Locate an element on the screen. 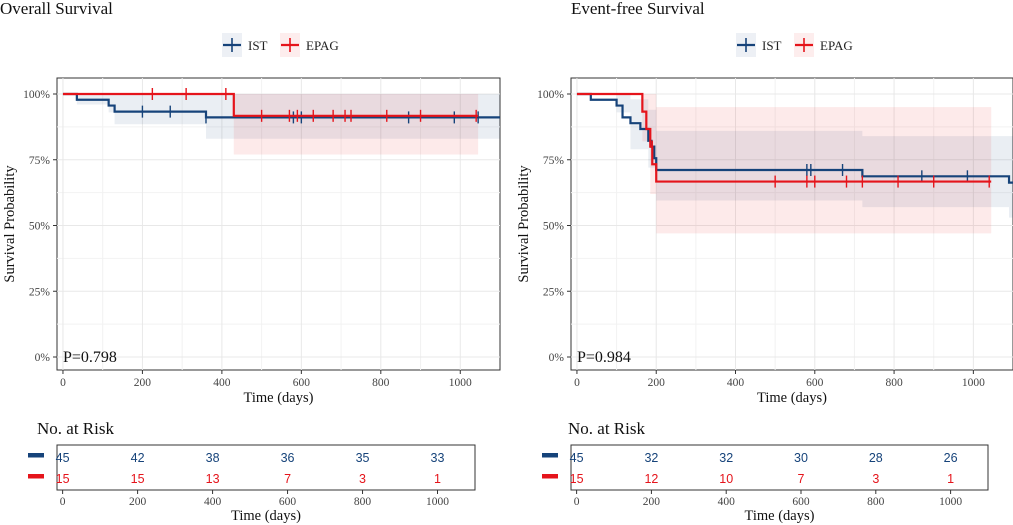 The image size is (1013, 525). survival-line-ist is located at coordinates (794, 138).